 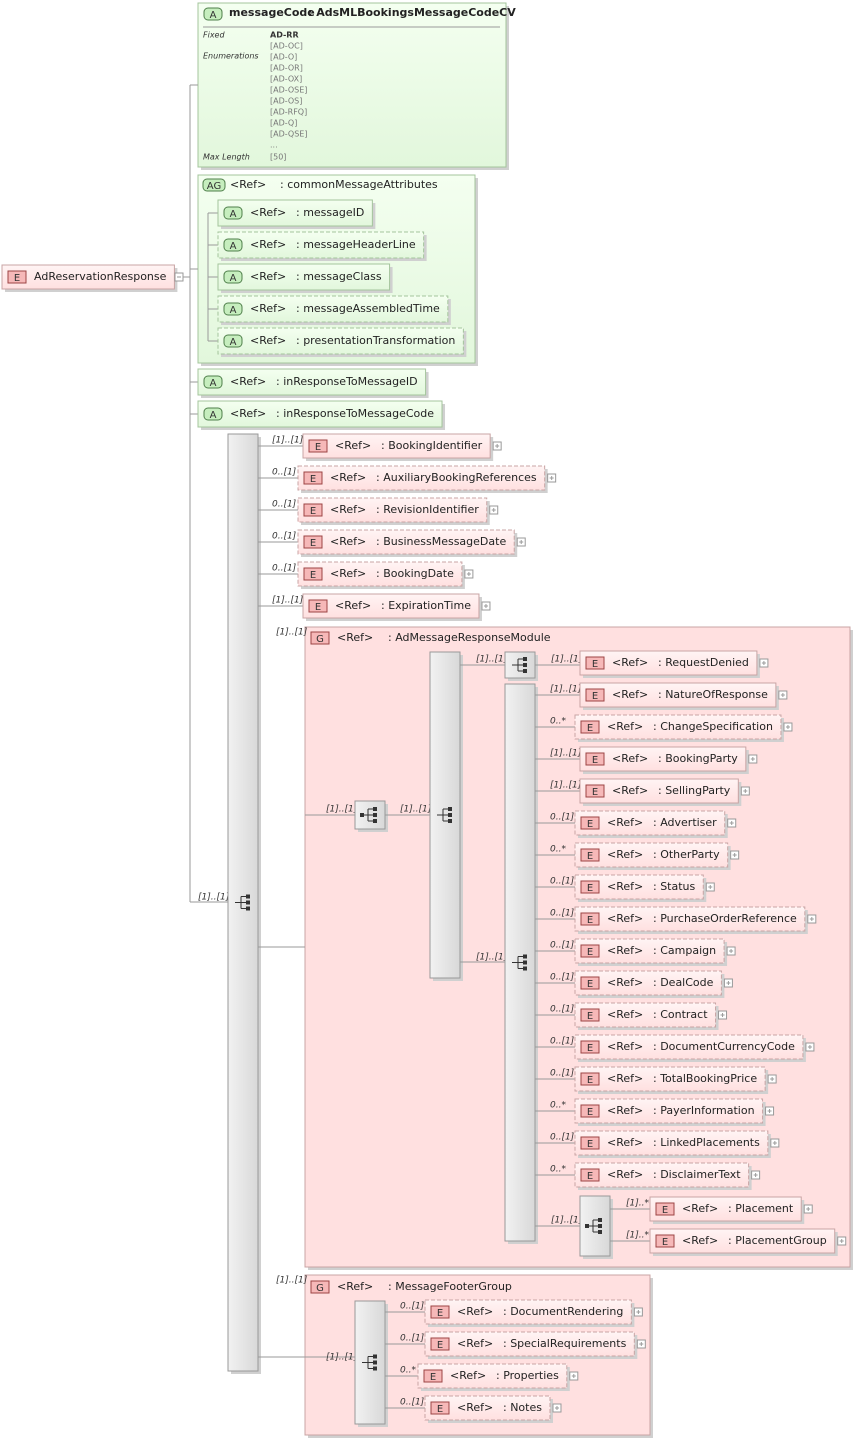 What do you see at coordinates (724, 1046) in the screenshot?
I see `node-name: : DocumentCurrencyCode` at bounding box center [724, 1046].